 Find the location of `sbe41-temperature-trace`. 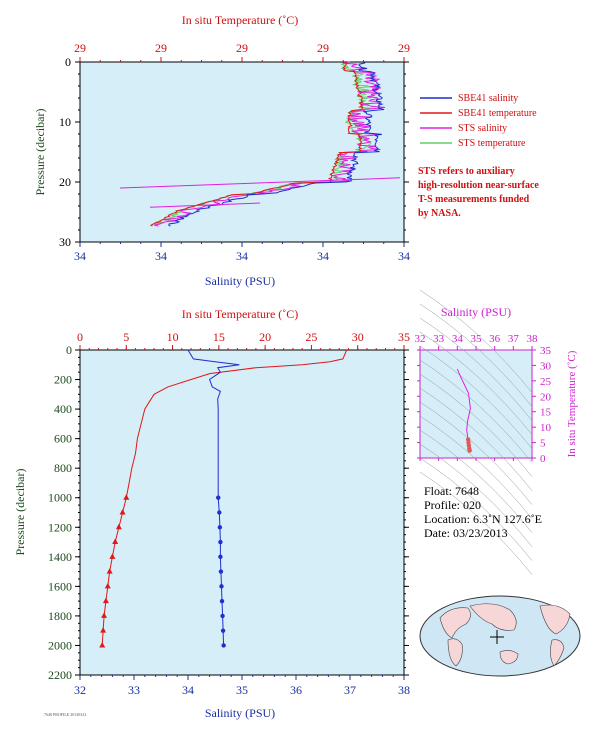

sbe41-temperature-trace is located at coordinates (257, 144).